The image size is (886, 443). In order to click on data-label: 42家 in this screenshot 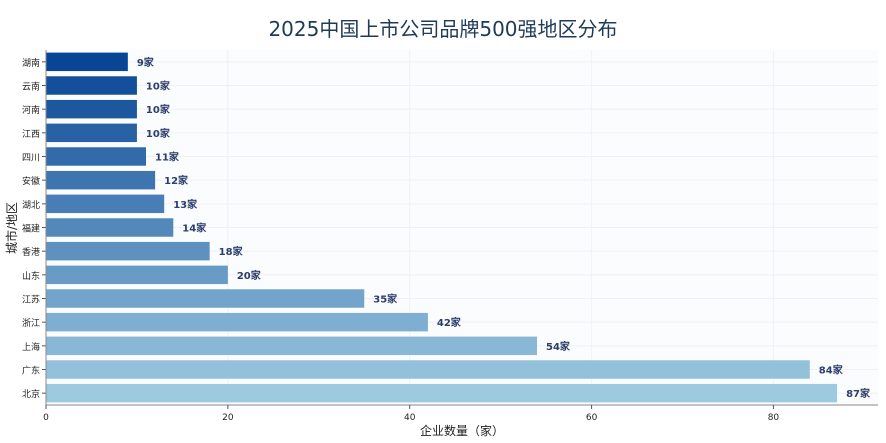, I will do `click(449, 322)`.